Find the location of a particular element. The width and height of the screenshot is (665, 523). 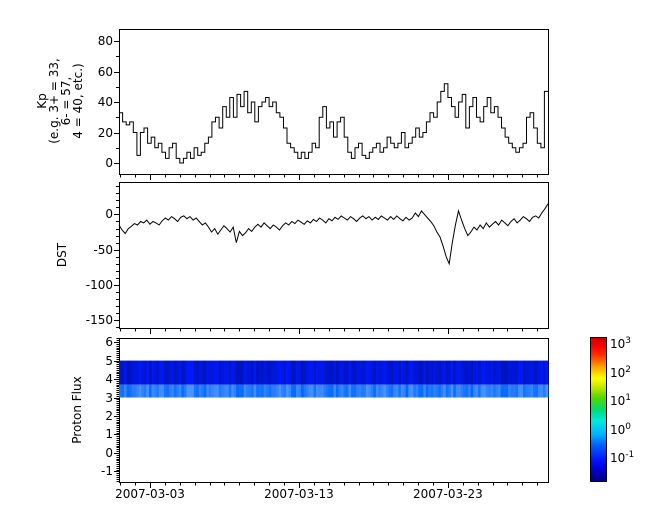

colorbar-tick-label: 10² is located at coordinates (620, 371).